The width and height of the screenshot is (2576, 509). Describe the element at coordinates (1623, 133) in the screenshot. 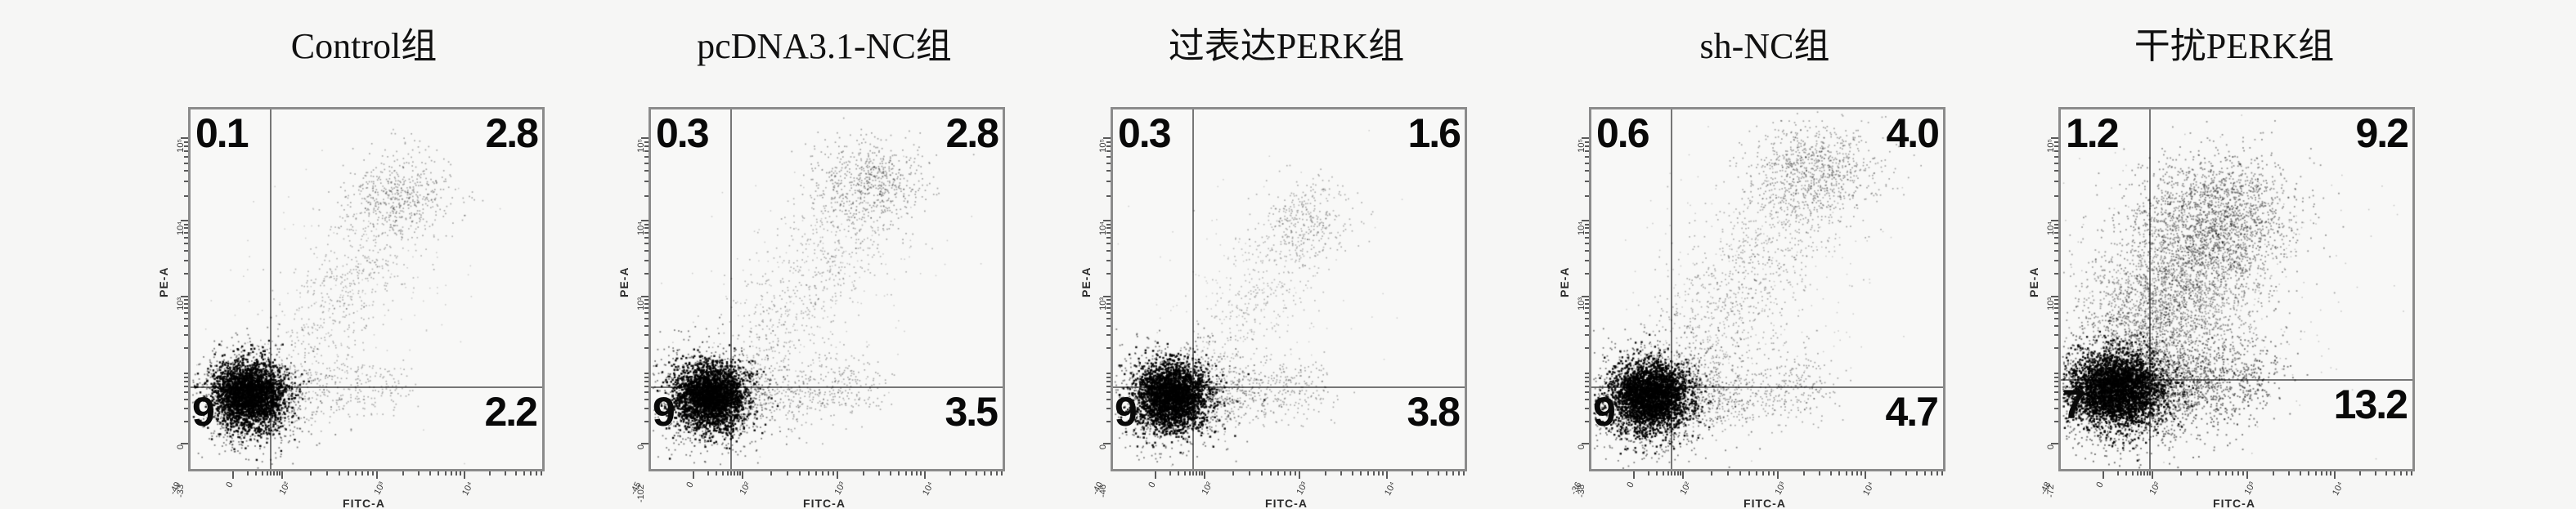

I see `quadrant-value-upper-left: 0.6` at that location.